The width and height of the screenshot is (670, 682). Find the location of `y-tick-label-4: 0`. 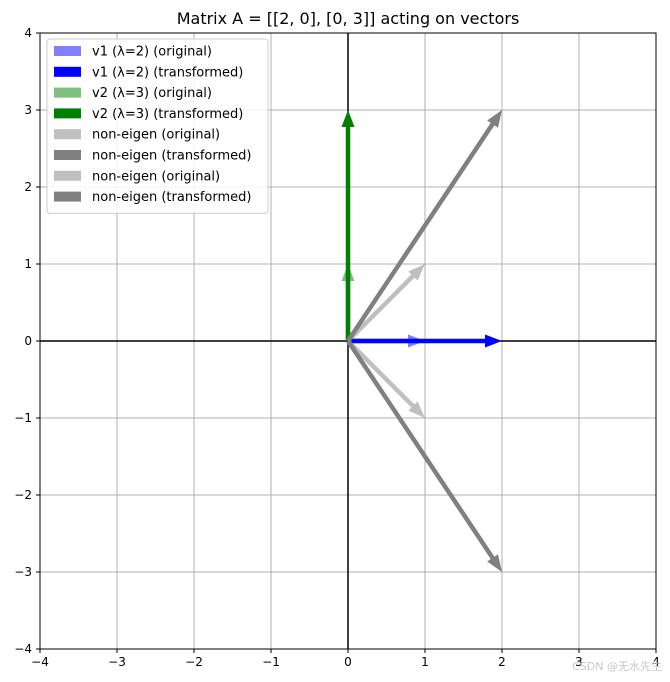

y-tick-label-4: 0 is located at coordinates (28, 341).